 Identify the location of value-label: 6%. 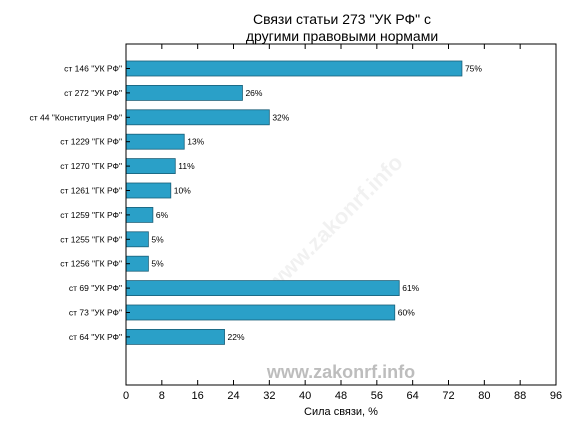
(162, 215).